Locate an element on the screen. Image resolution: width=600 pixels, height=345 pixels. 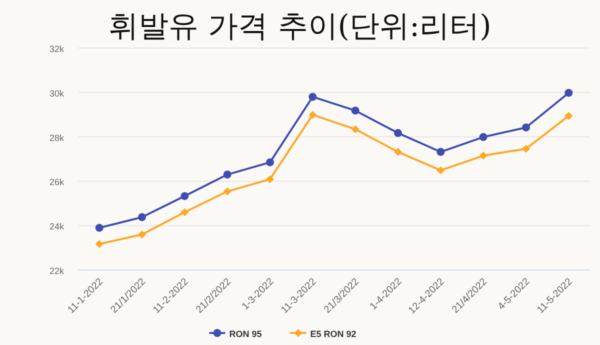
legend-label: E5 RON 92 is located at coordinates (333, 334).